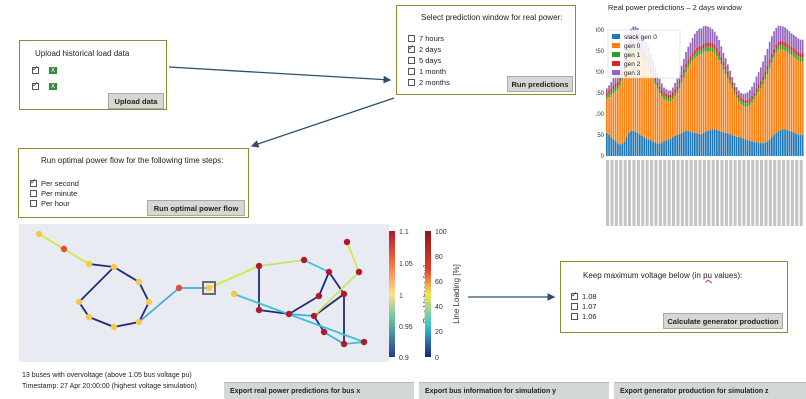  Describe the element at coordinates (643, 275) in the screenshot. I see `voltage-title-prefix: Keep maximum voltage below (in` at that location.